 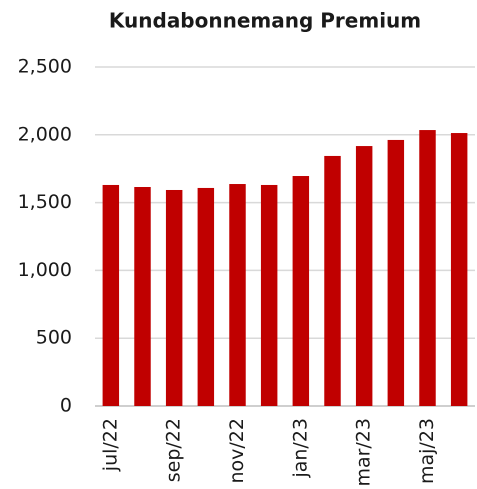 I want to click on y-tick-label: 1,500, so click(x=45, y=202).